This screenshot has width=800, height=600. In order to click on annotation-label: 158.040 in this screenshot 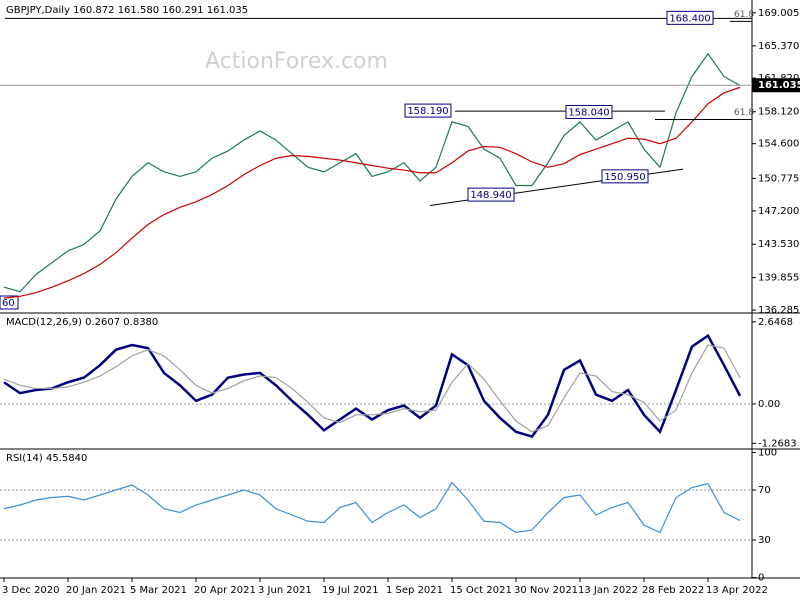, I will do `click(588, 112)`.